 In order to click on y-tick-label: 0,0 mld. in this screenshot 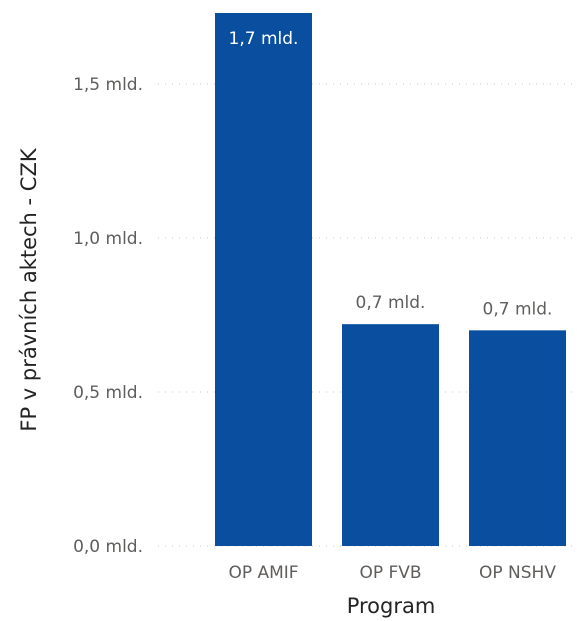, I will do `click(108, 547)`.